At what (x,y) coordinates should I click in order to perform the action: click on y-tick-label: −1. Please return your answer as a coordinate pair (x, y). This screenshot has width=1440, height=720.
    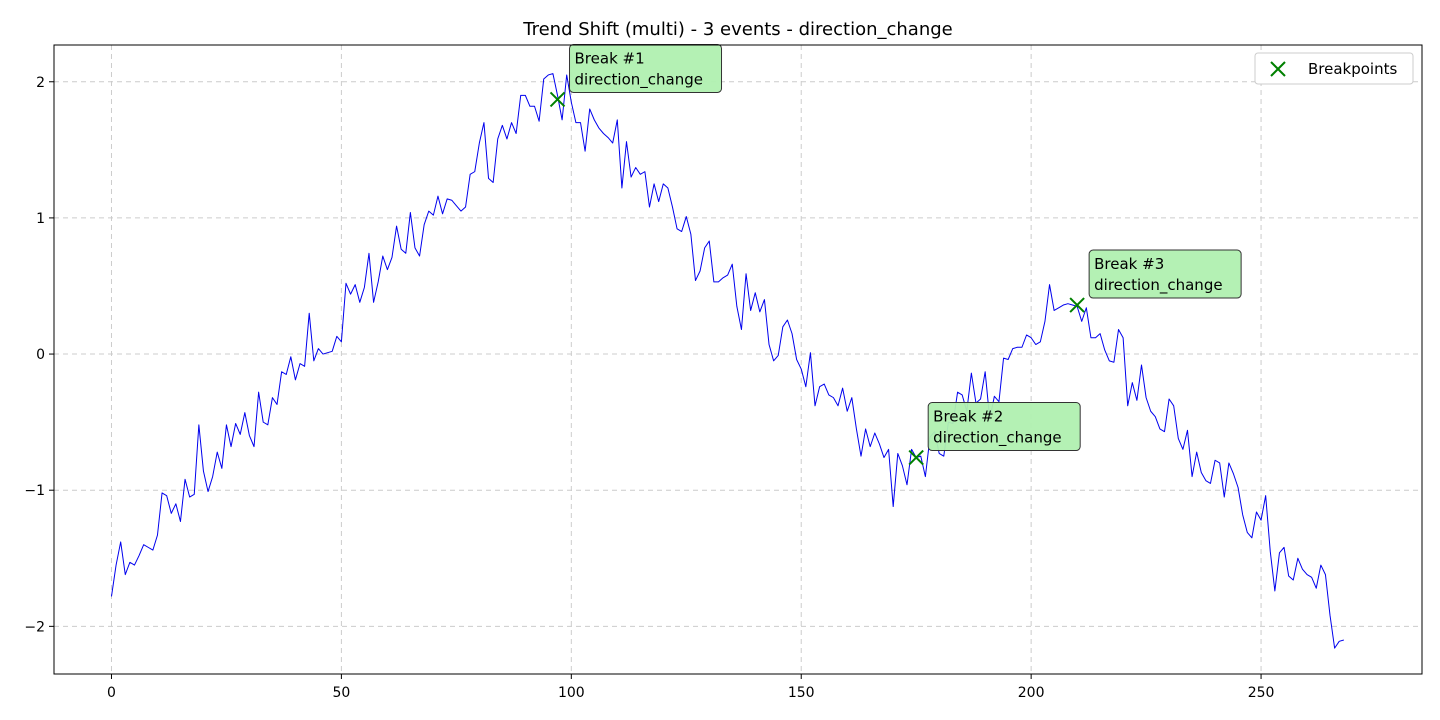
    Looking at the image, I should click on (34, 491).